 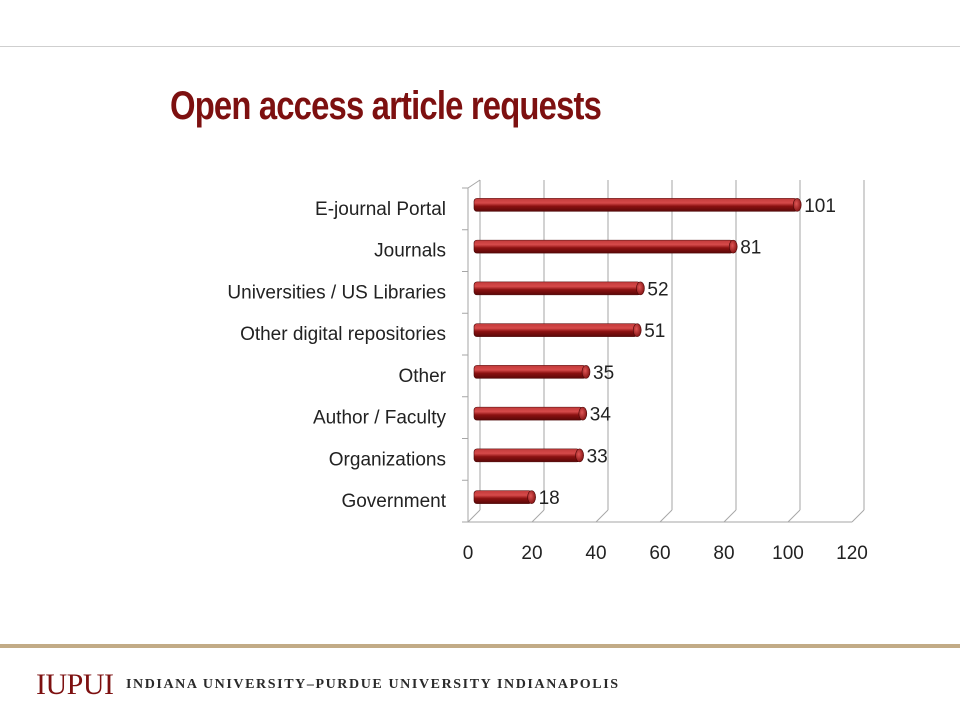 What do you see at coordinates (654, 331) in the screenshot?
I see `data-label-3: 51` at bounding box center [654, 331].